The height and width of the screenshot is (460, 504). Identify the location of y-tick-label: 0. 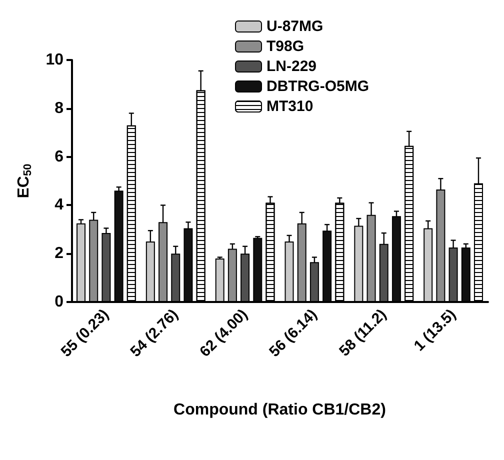
(59, 302).